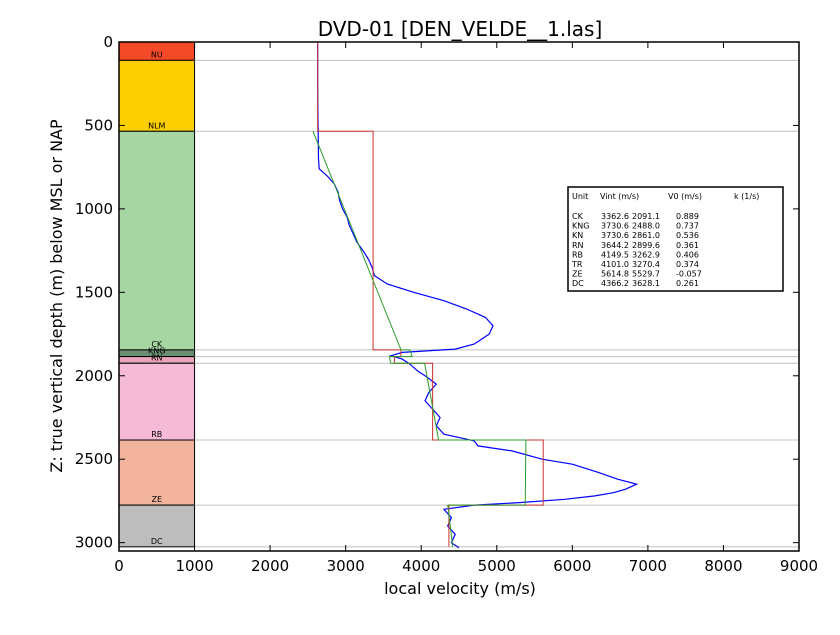 The image size is (840, 635). Describe the element at coordinates (646, 235) in the screenshot. I see `legend-row-cell: 2861.0` at that location.